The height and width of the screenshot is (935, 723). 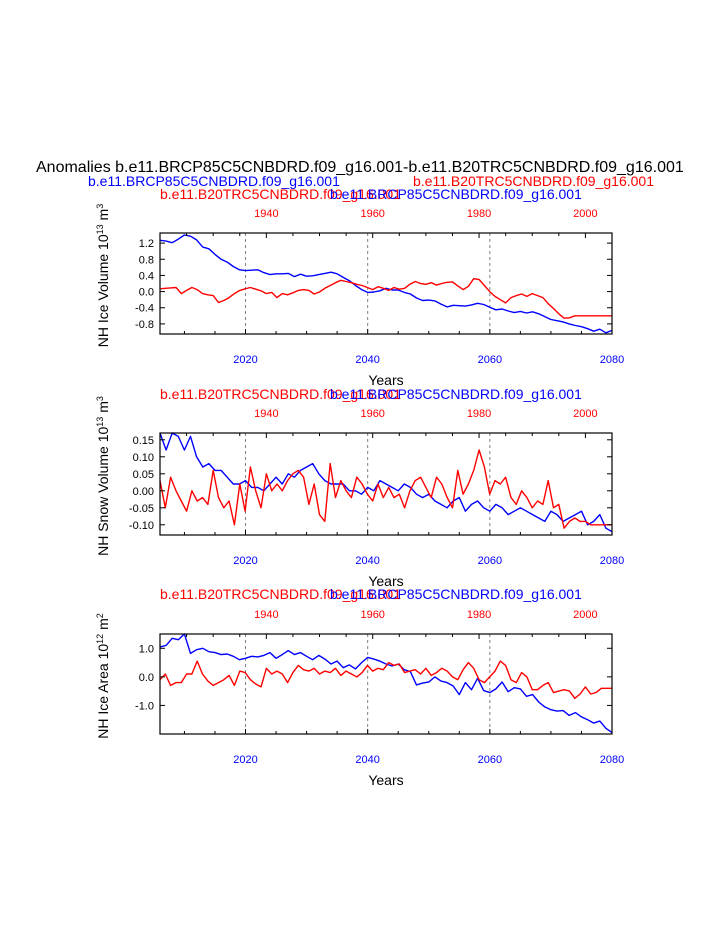 What do you see at coordinates (143, 475) in the screenshot?
I see `y-tick-label: 0.05` at bounding box center [143, 475].